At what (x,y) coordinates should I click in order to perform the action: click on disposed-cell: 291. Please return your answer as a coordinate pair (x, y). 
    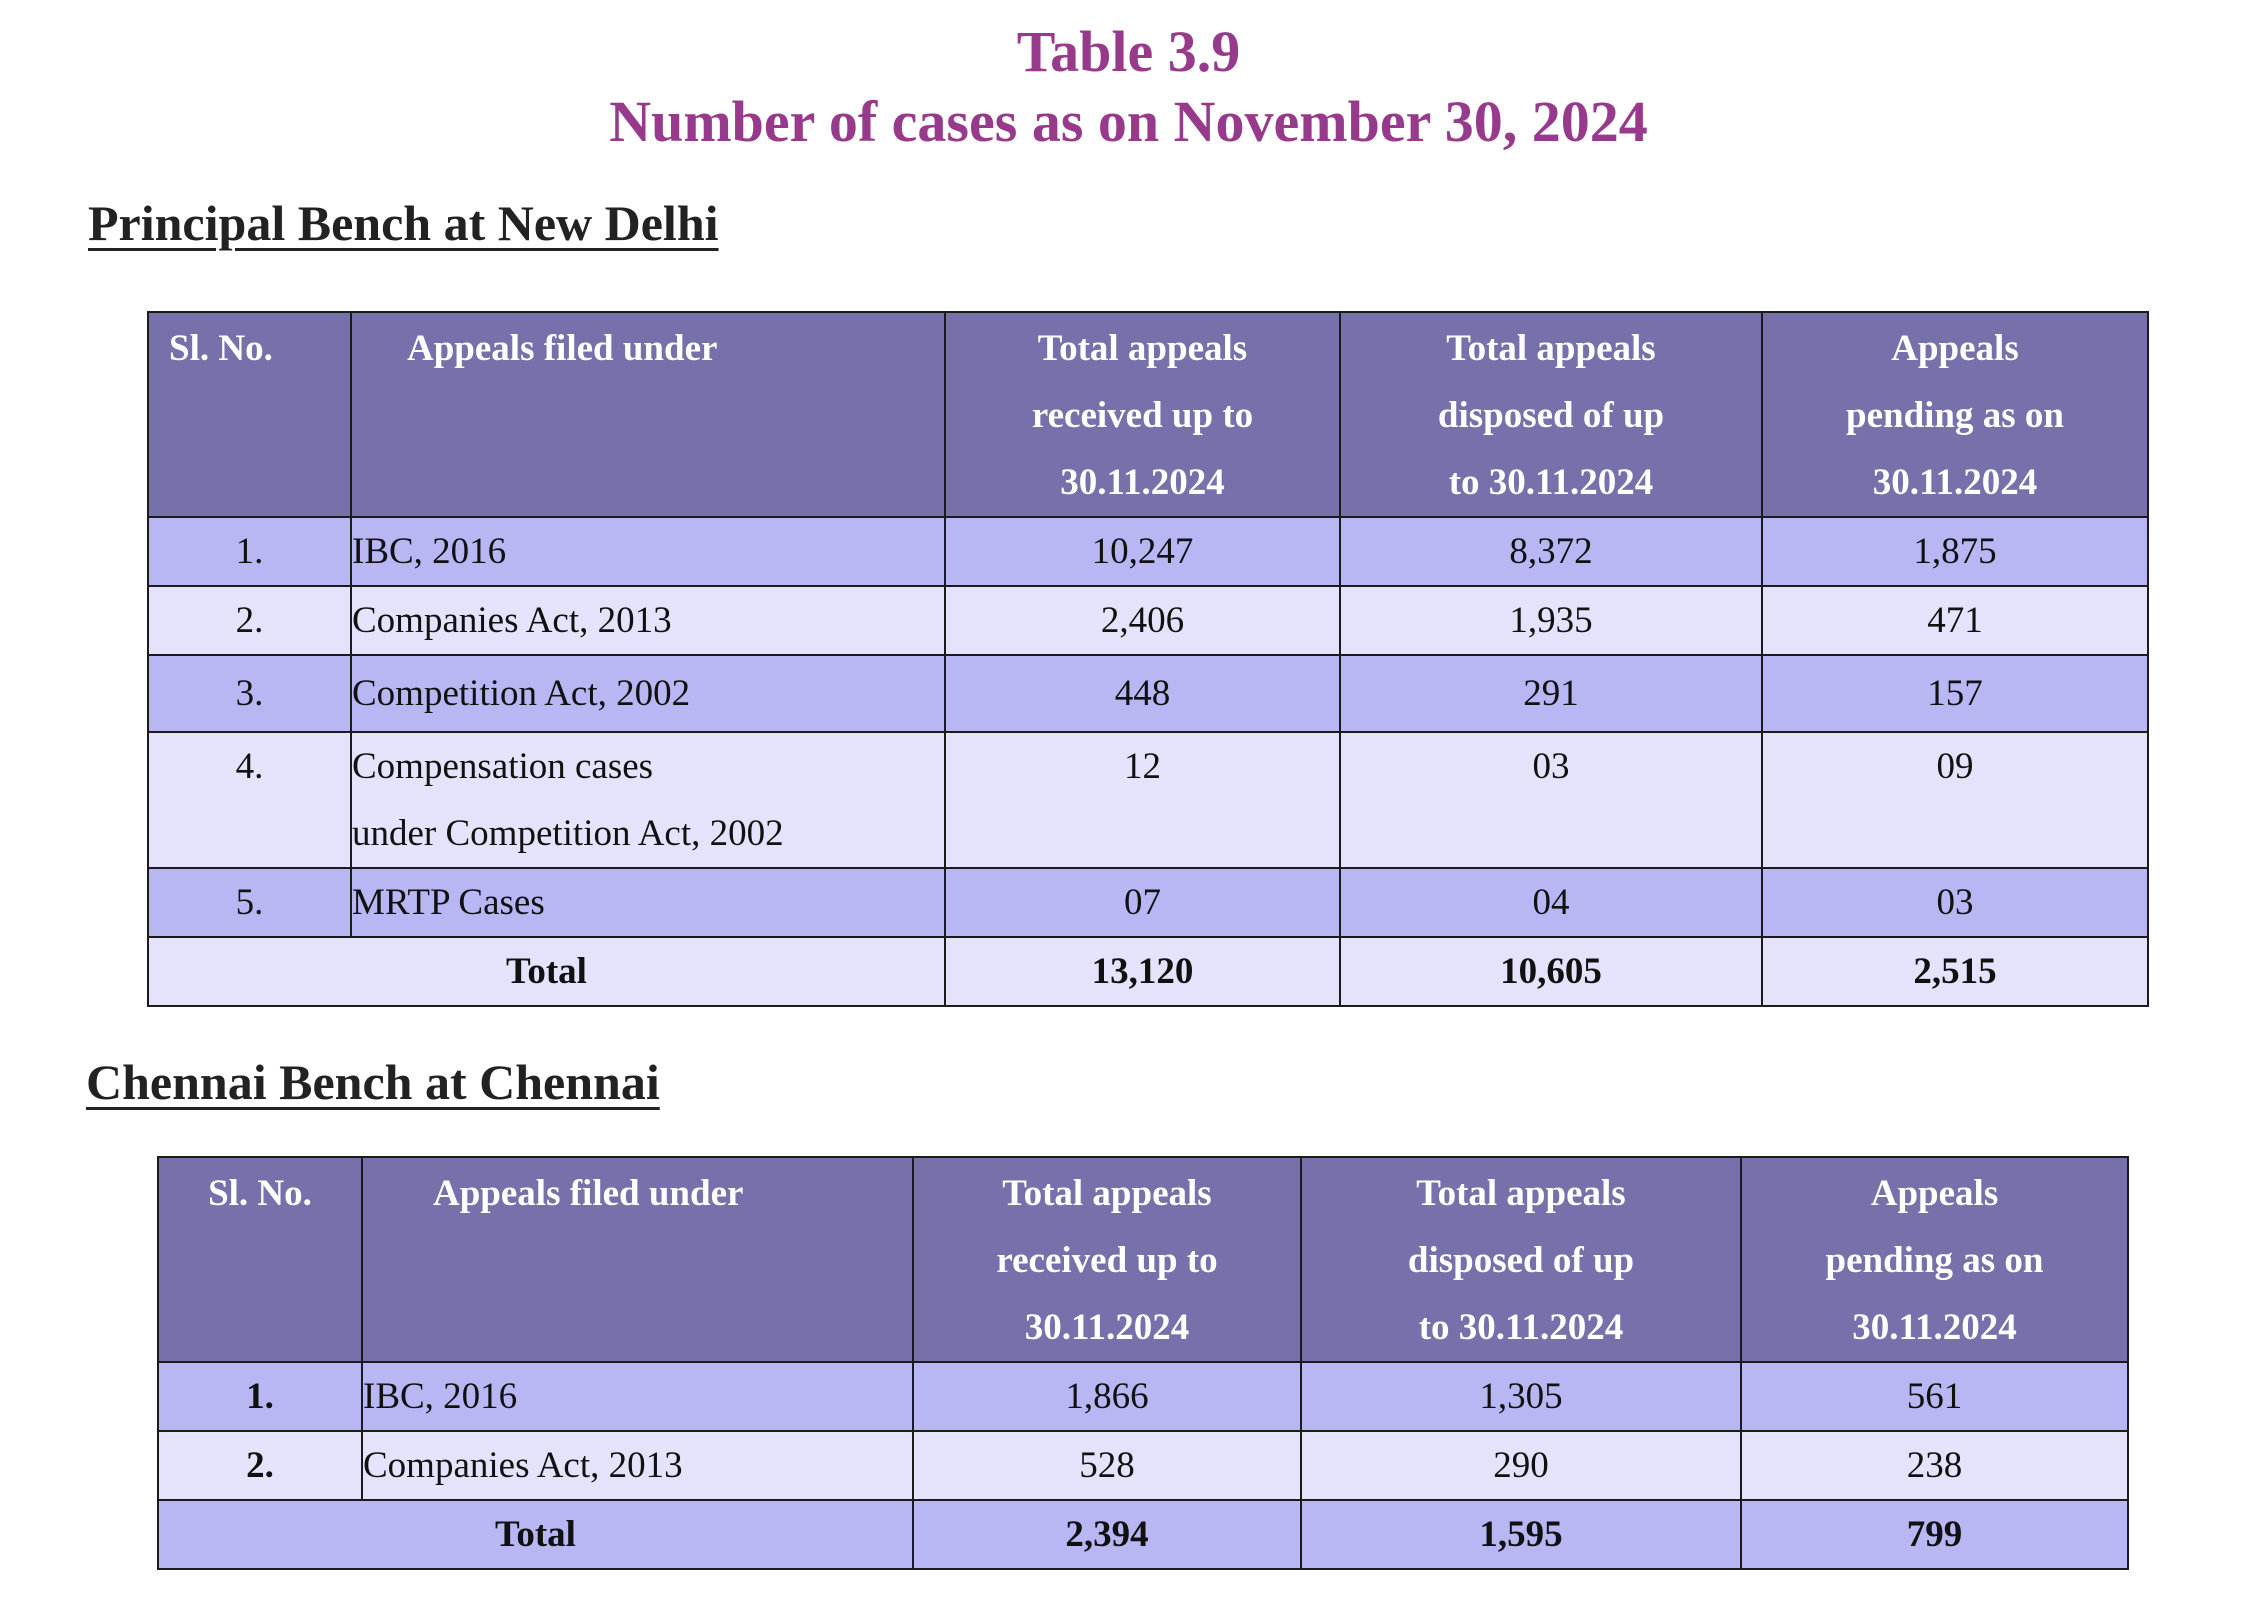
    Looking at the image, I should click on (1551, 693).